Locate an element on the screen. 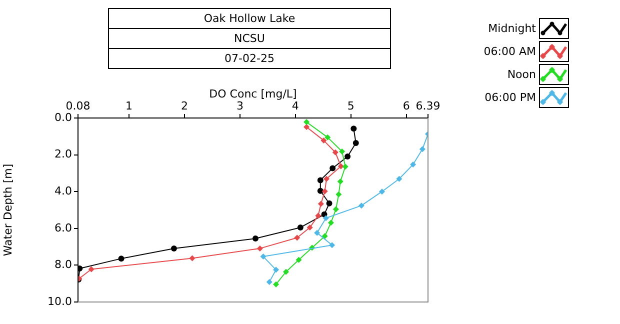 The height and width of the screenshot is (324, 620). text: 07-02-25 is located at coordinates (249, 59).